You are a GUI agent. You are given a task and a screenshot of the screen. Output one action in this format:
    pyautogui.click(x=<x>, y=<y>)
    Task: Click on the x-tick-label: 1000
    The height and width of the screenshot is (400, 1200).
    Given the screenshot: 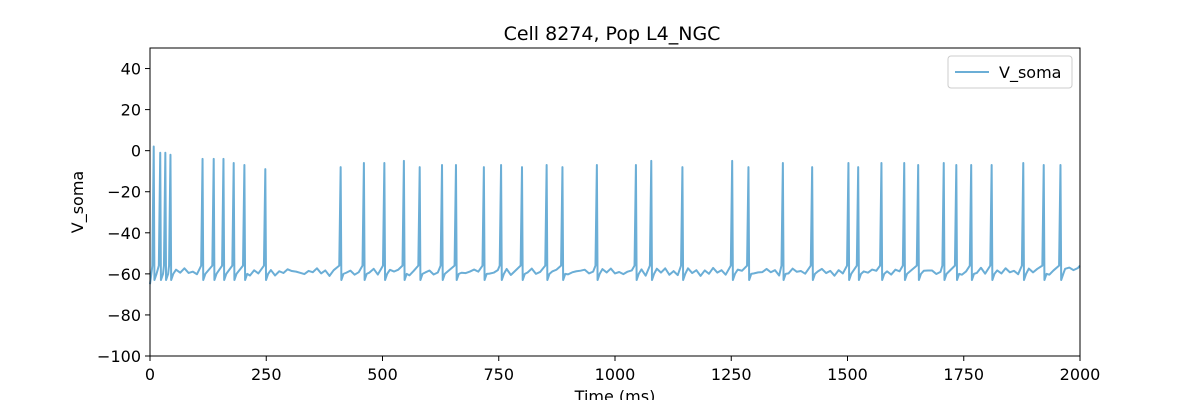 What is the action you would take?
    pyautogui.click(x=615, y=374)
    